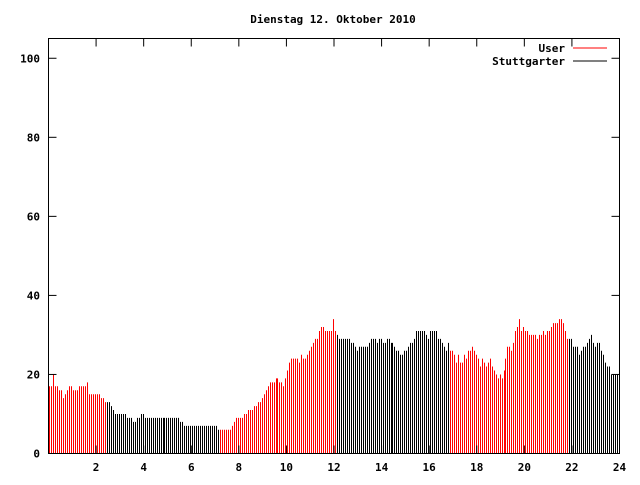 Image resolution: width=640 pixels, height=485 pixels. I want to click on y-tick-label: 20, so click(33, 374).